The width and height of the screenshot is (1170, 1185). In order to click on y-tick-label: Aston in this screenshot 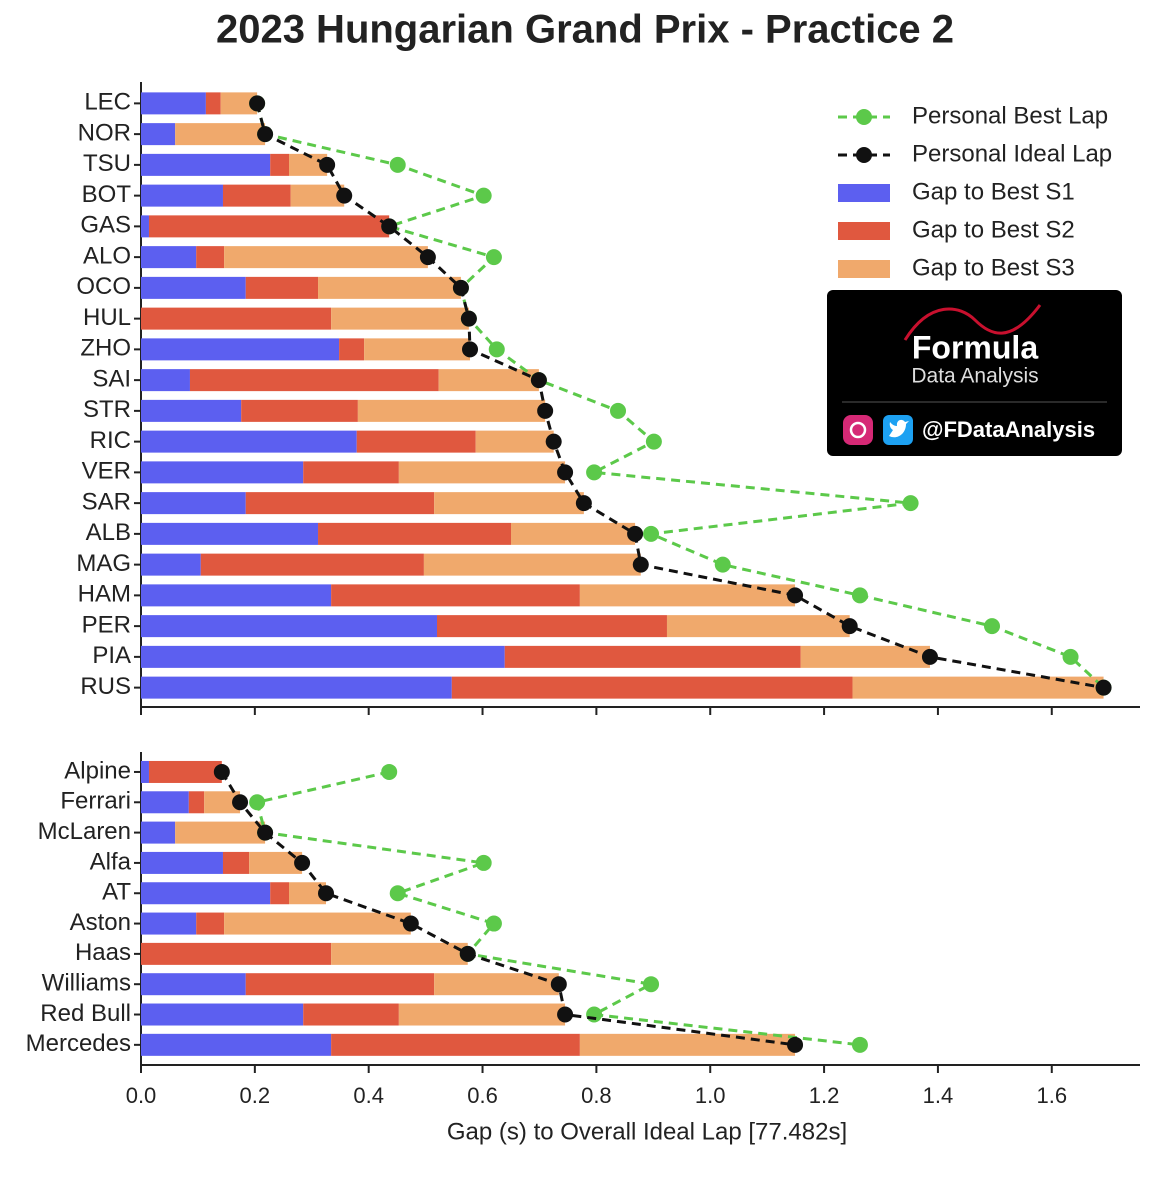, I will do `click(100, 922)`.